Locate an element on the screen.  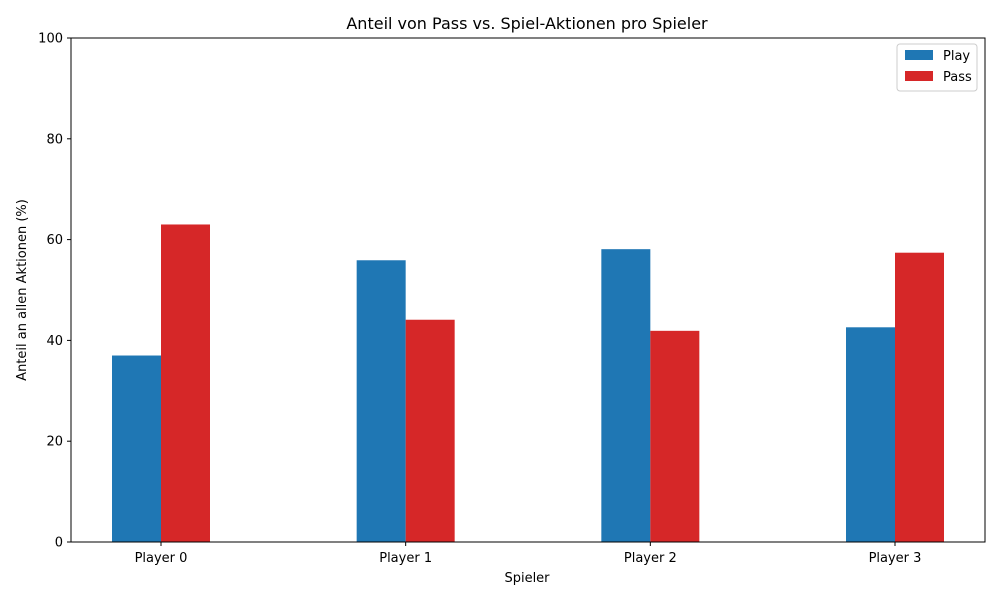
y-axis-ticks: 0 20 40 60 80 100 is located at coordinates (54, 291).